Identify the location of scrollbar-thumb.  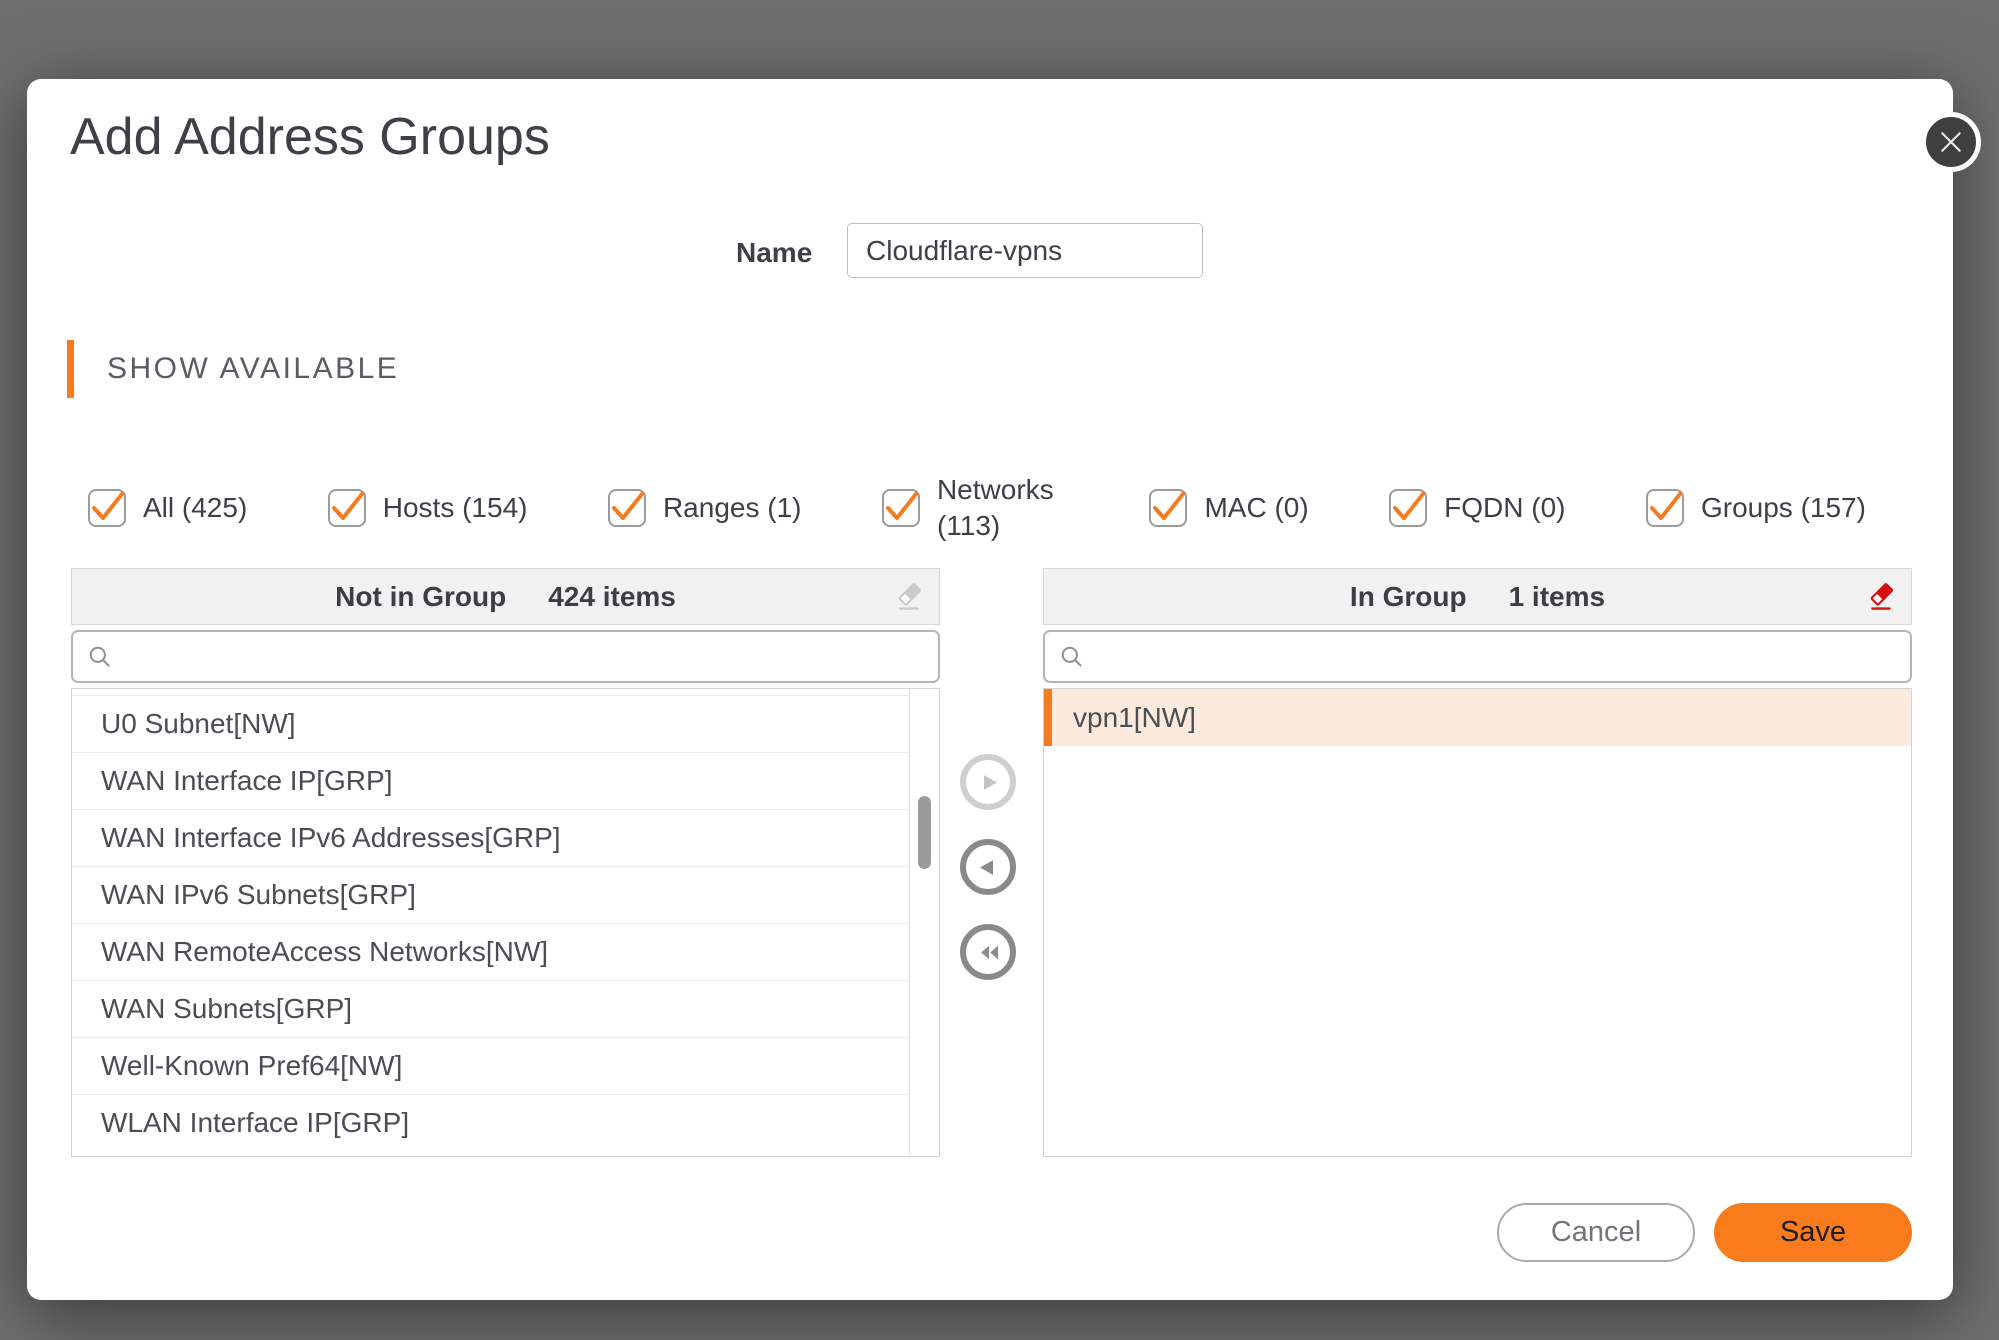
(924, 832).